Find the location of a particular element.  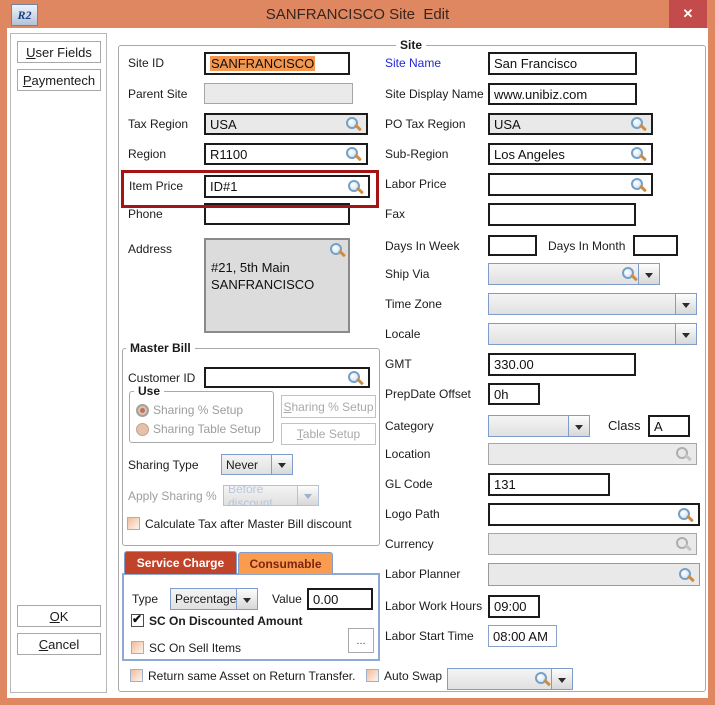

sc-value-label: Value is located at coordinates (287, 599).